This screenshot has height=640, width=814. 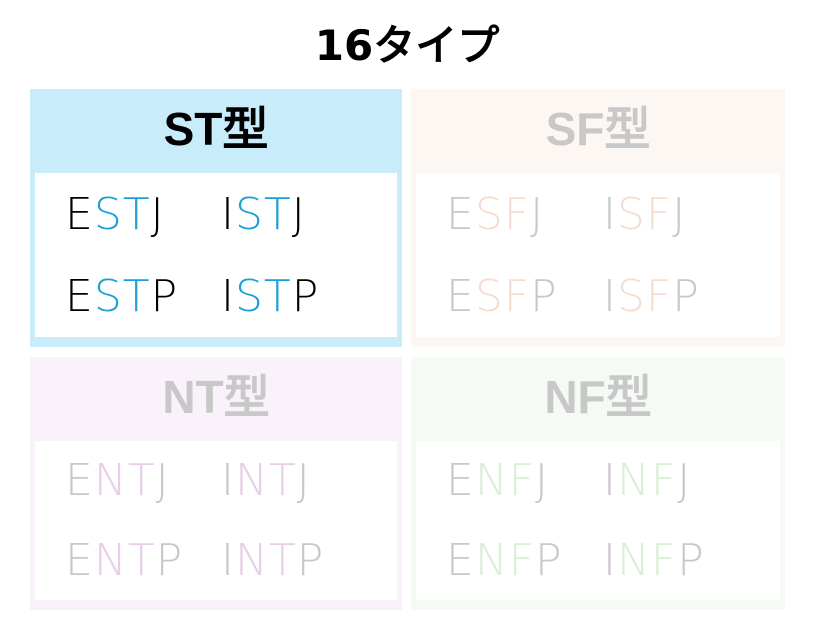 I want to click on type-label: ESTJ, so click(x=143, y=214).